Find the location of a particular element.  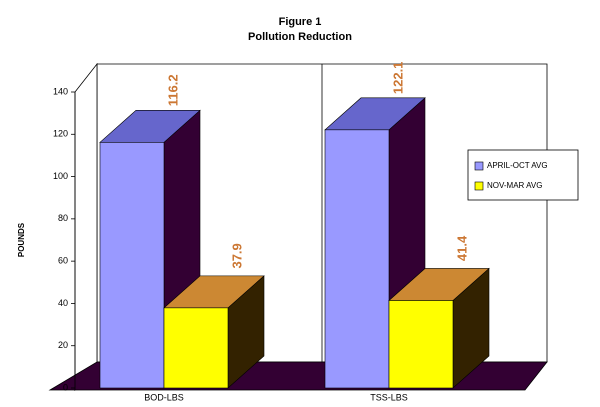

y-tick-label: 0 is located at coordinates (65, 387).